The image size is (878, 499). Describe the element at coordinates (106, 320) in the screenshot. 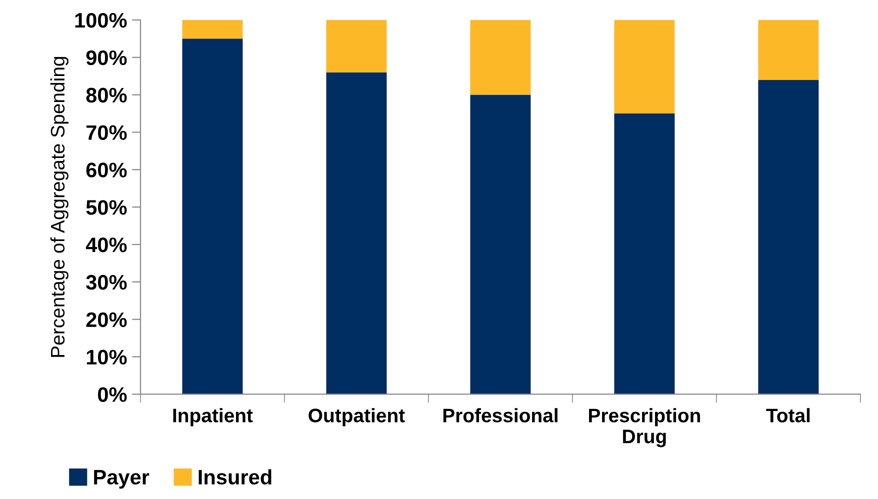

I see `y-tick-label: 20%` at that location.